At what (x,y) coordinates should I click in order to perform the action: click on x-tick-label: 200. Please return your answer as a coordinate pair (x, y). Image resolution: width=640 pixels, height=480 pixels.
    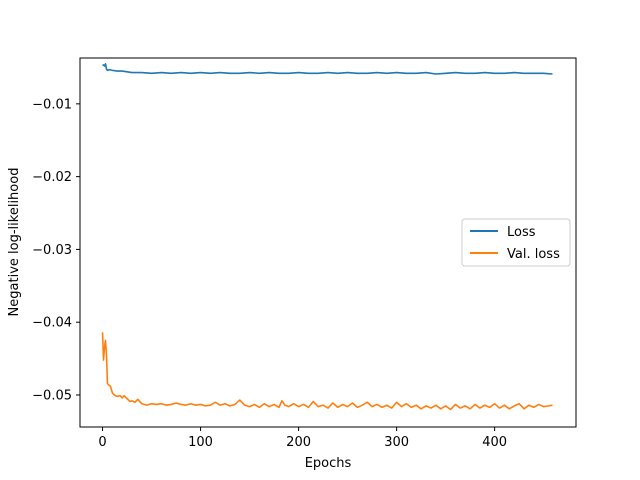
    Looking at the image, I should click on (298, 442).